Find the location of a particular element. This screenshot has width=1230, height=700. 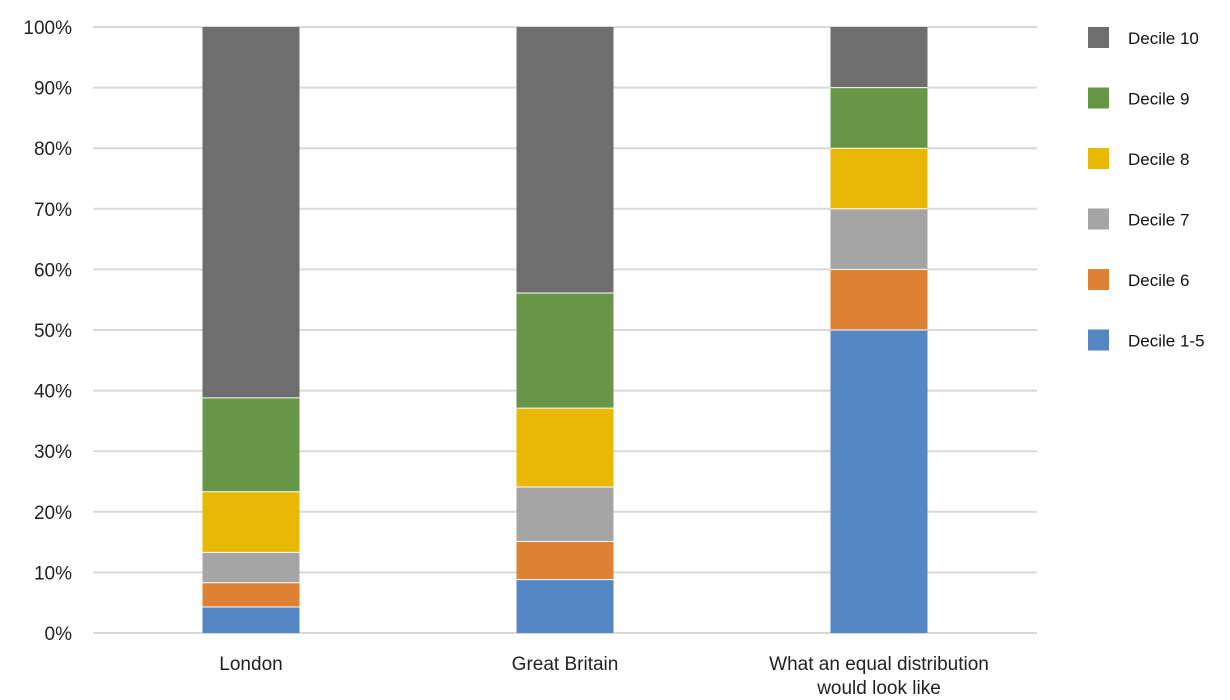

y-tick-label: 40% is located at coordinates (53, 392).